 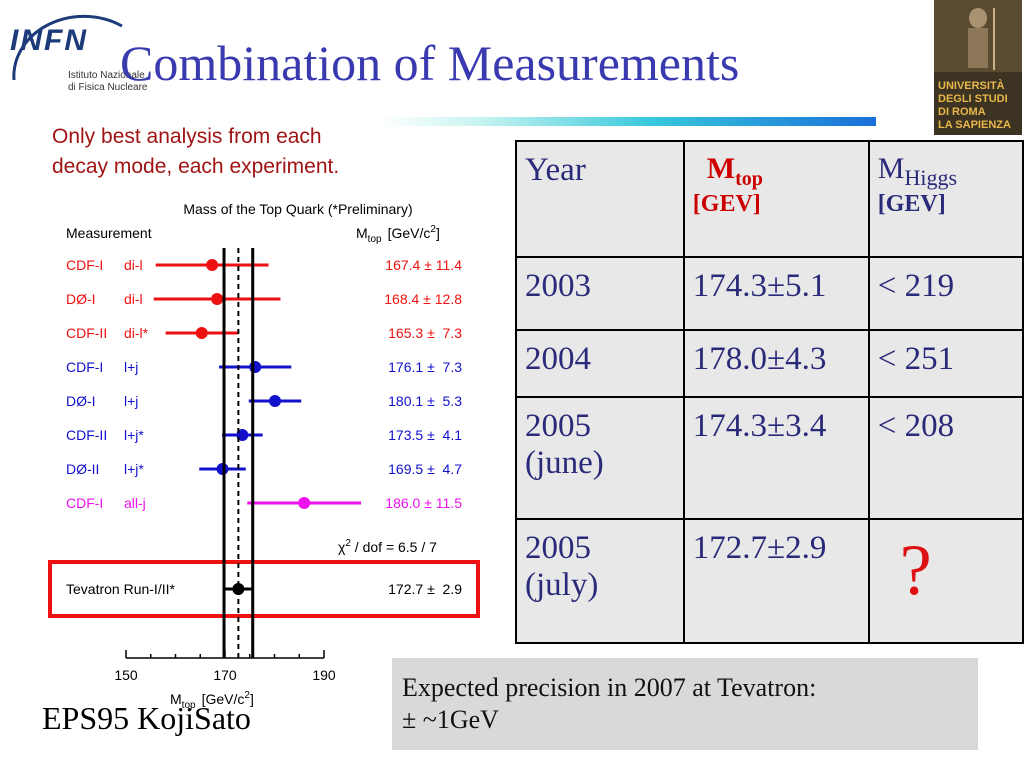 I want to click on combined-point, so click(x=238, y=589).